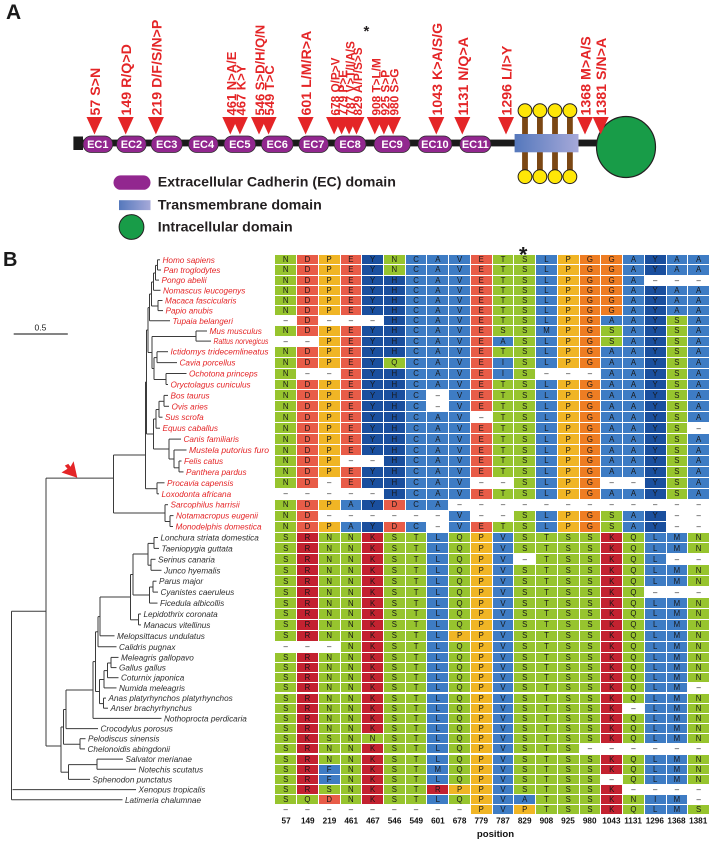 The image size is (709, 843). What do you see at coordinates (153, 678) in the screenshot?
I see `svg-text: Coturnix japonica` at bounding box center [153, 678].